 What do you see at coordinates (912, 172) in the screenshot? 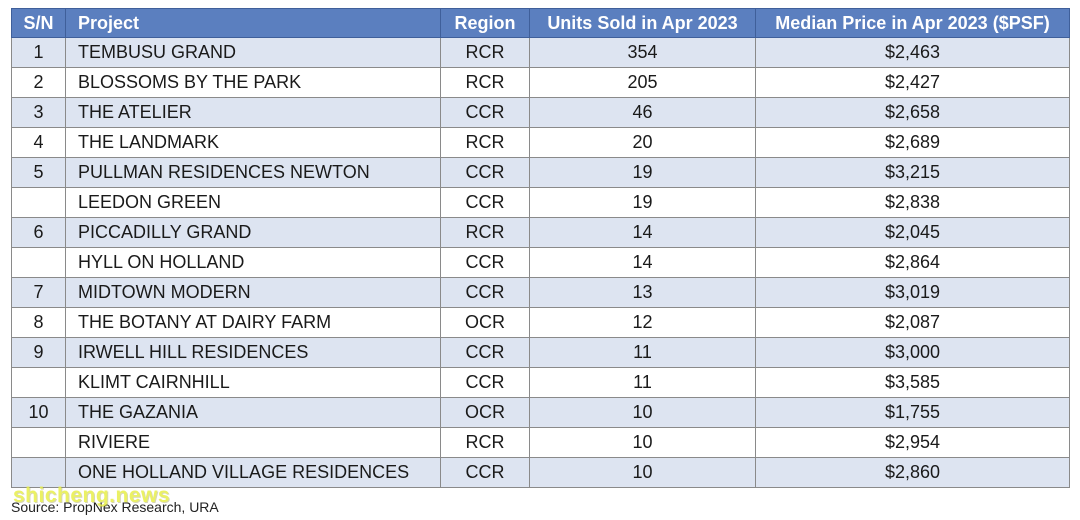
I see `cell-median-price: $3,215` at bounding box center [912, 172].